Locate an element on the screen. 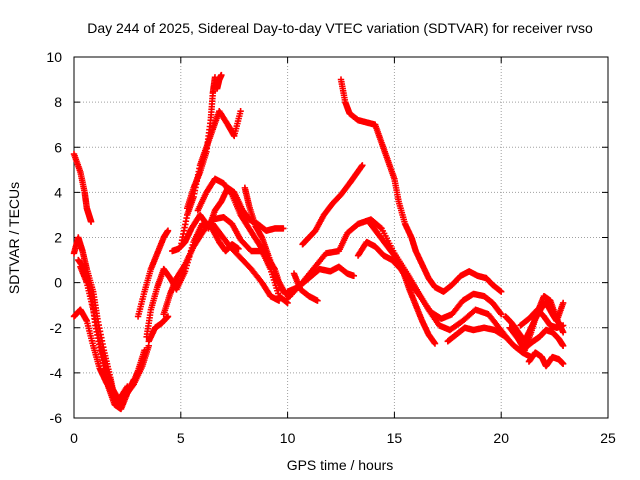  series-arc-p is located at coordinates (269, 241).